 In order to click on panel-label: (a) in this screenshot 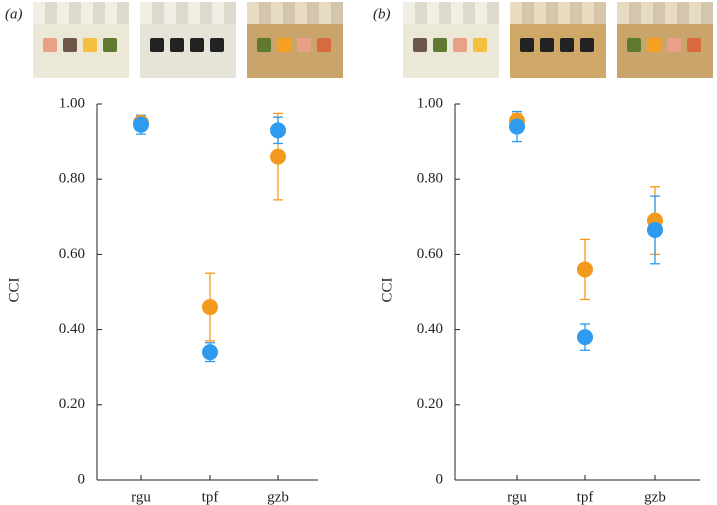, I will do `click(14, 14)`.